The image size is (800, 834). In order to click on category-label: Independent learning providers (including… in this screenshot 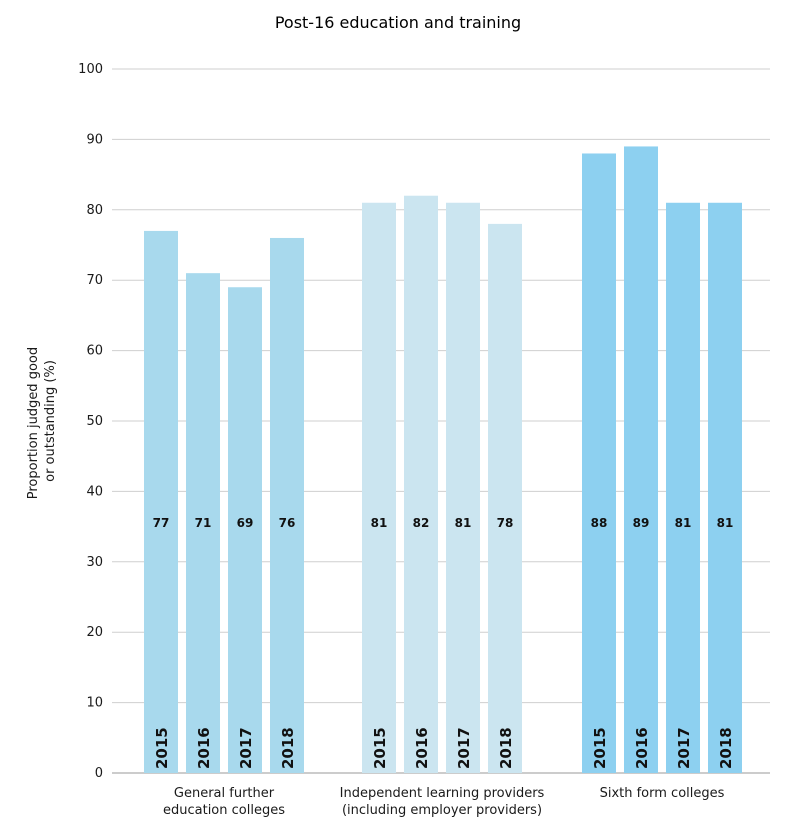, I will do `click(442, 802)`.